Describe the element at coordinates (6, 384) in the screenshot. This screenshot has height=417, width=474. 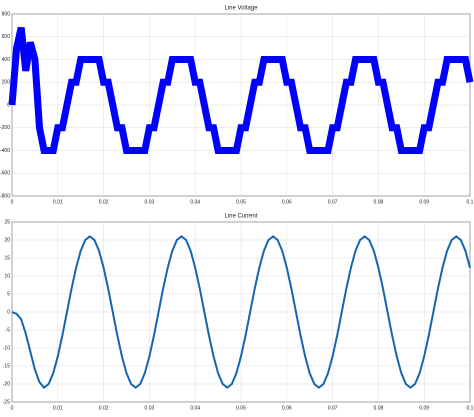
I see `y-tick-label: -20` at that location.